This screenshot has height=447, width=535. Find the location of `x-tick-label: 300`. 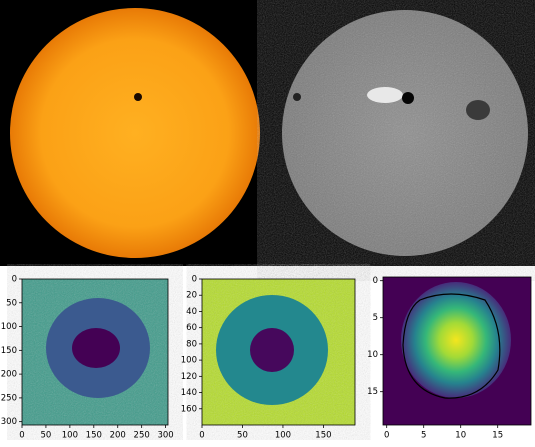

x-tick-label: 300 is located at coordinates (165, 436).